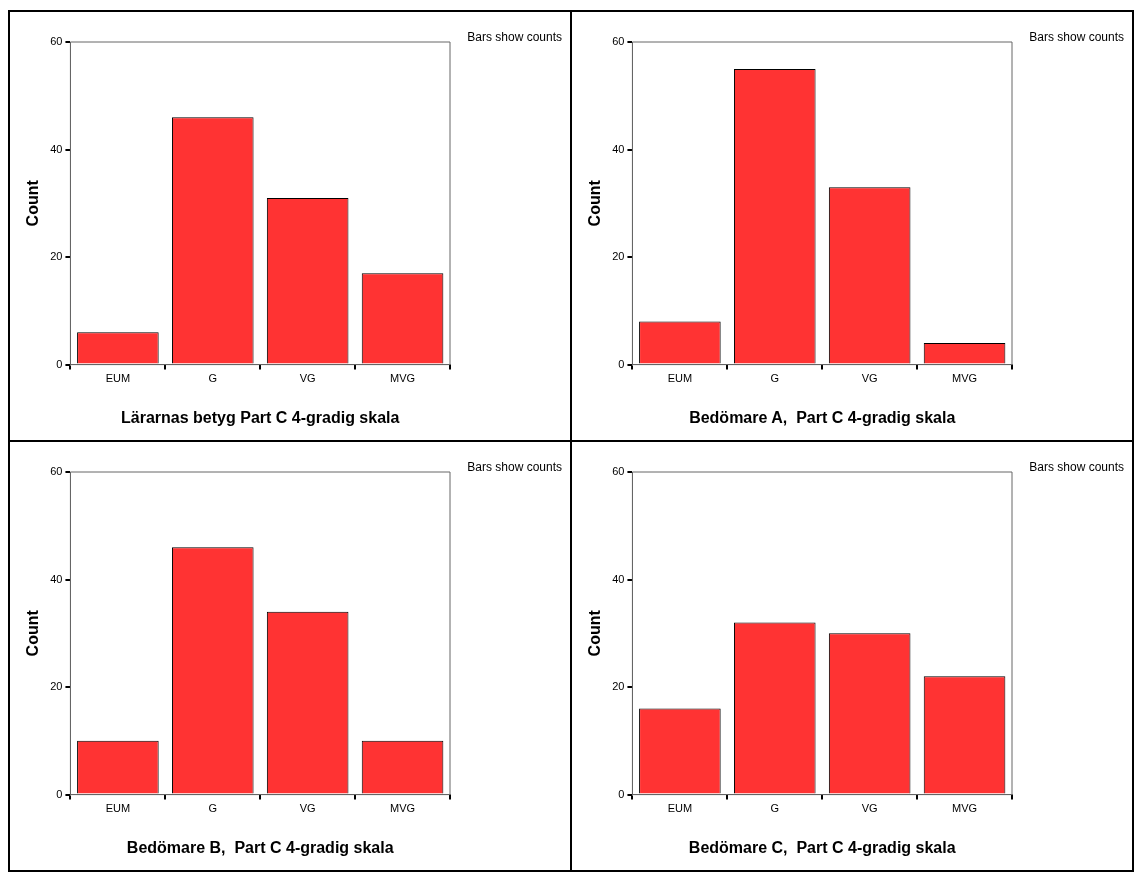 The height and width of the screenshot is (882, 1142). I want to click on x-axis-title: Bedömare A, Part C 4-gradig skala, so click(822, 417).